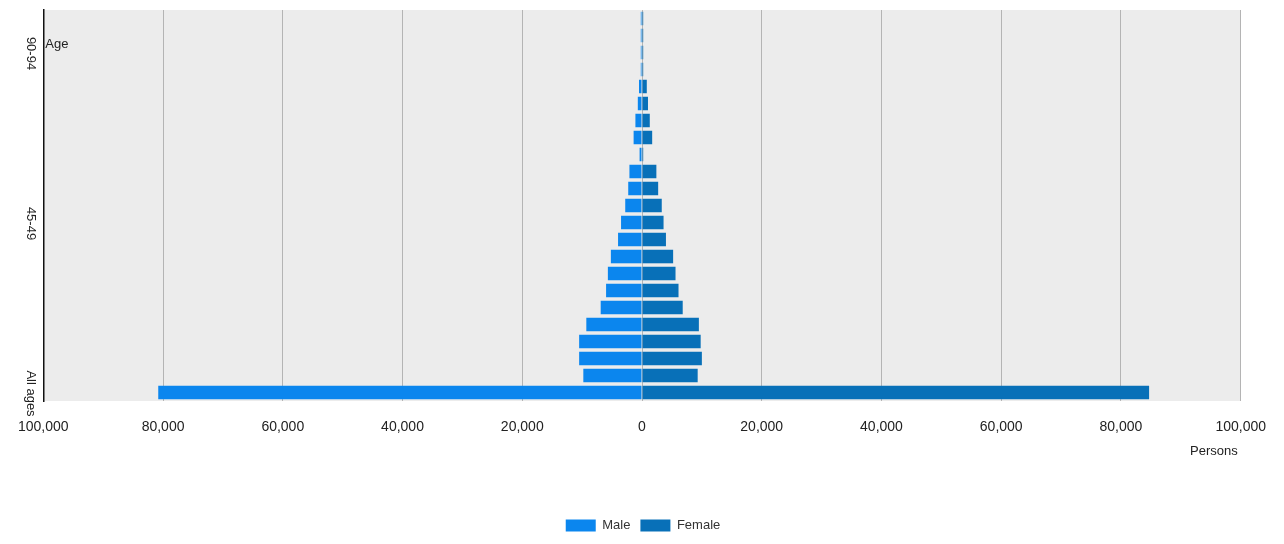  Describe the element at coordinates (698, 525) in the screenshot. I see `legend-label: Female` at that location.